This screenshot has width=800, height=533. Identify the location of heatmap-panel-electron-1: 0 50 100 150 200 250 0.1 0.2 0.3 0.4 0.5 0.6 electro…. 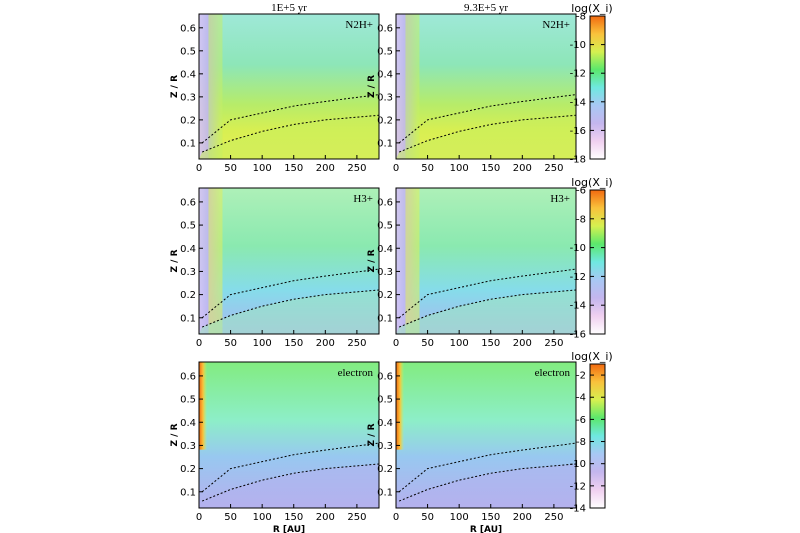
(275, 447).